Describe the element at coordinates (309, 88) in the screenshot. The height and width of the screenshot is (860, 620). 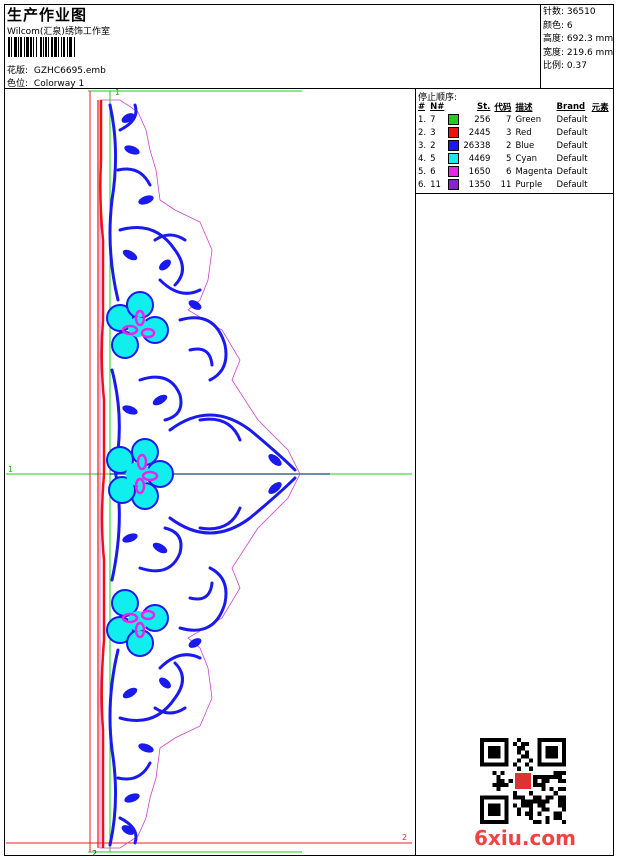
I see `header-divider` at that location.